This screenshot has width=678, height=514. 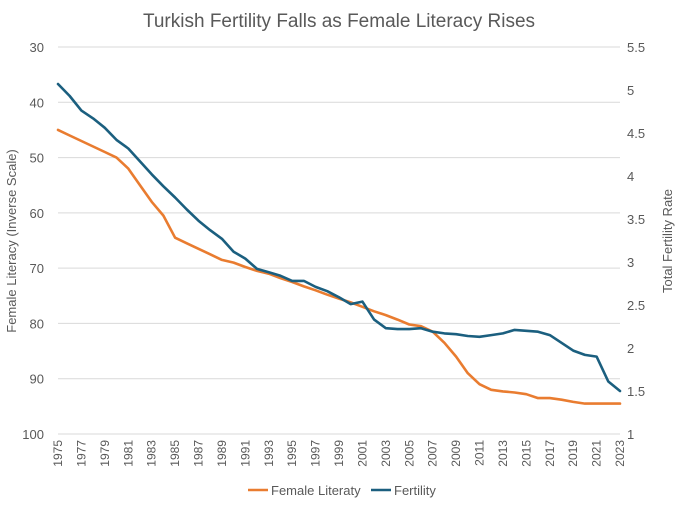 I want to click on x-tick-label: 2009, so click(x=456, y=453).